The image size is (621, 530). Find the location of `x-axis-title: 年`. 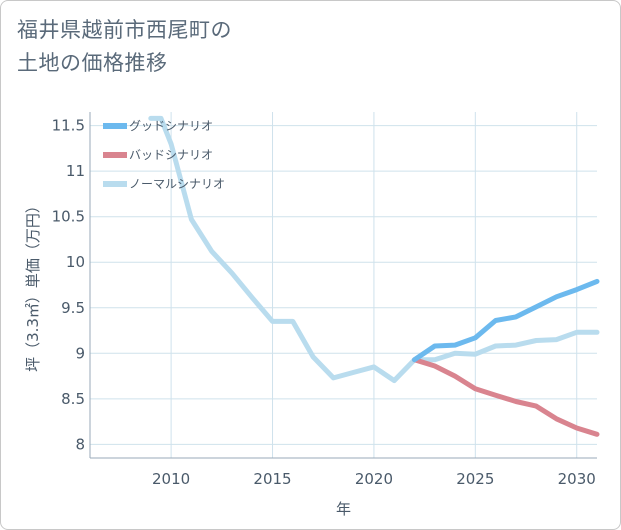

x-axis-title: 年 is located at coordinates (343, 509).